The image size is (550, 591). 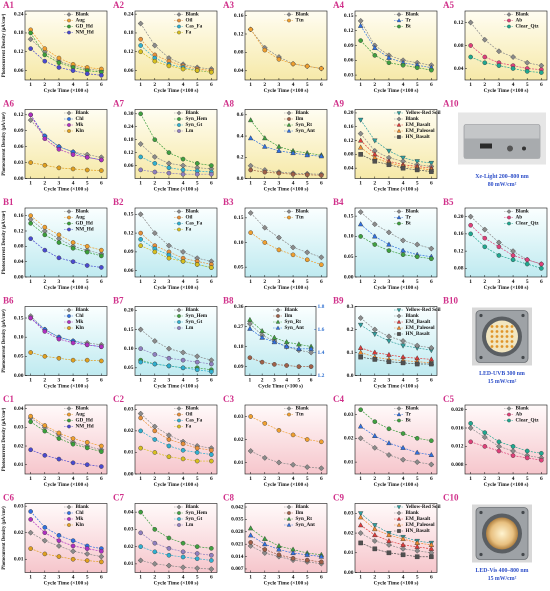 What do you see at coordinates (80, 328) in the screenshot?
I see `legend-label: Kln` at bounding box center [80, 328].